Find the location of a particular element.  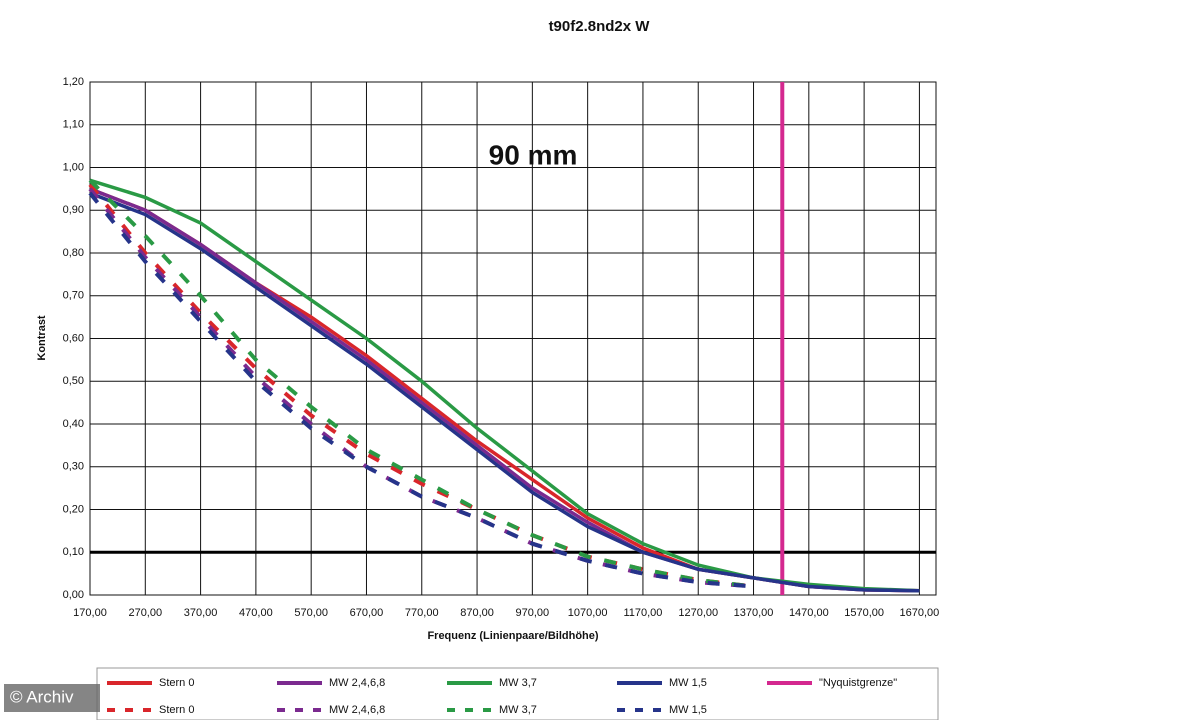

y-tick-label: 0,70 is located at coordinates (73, 296).